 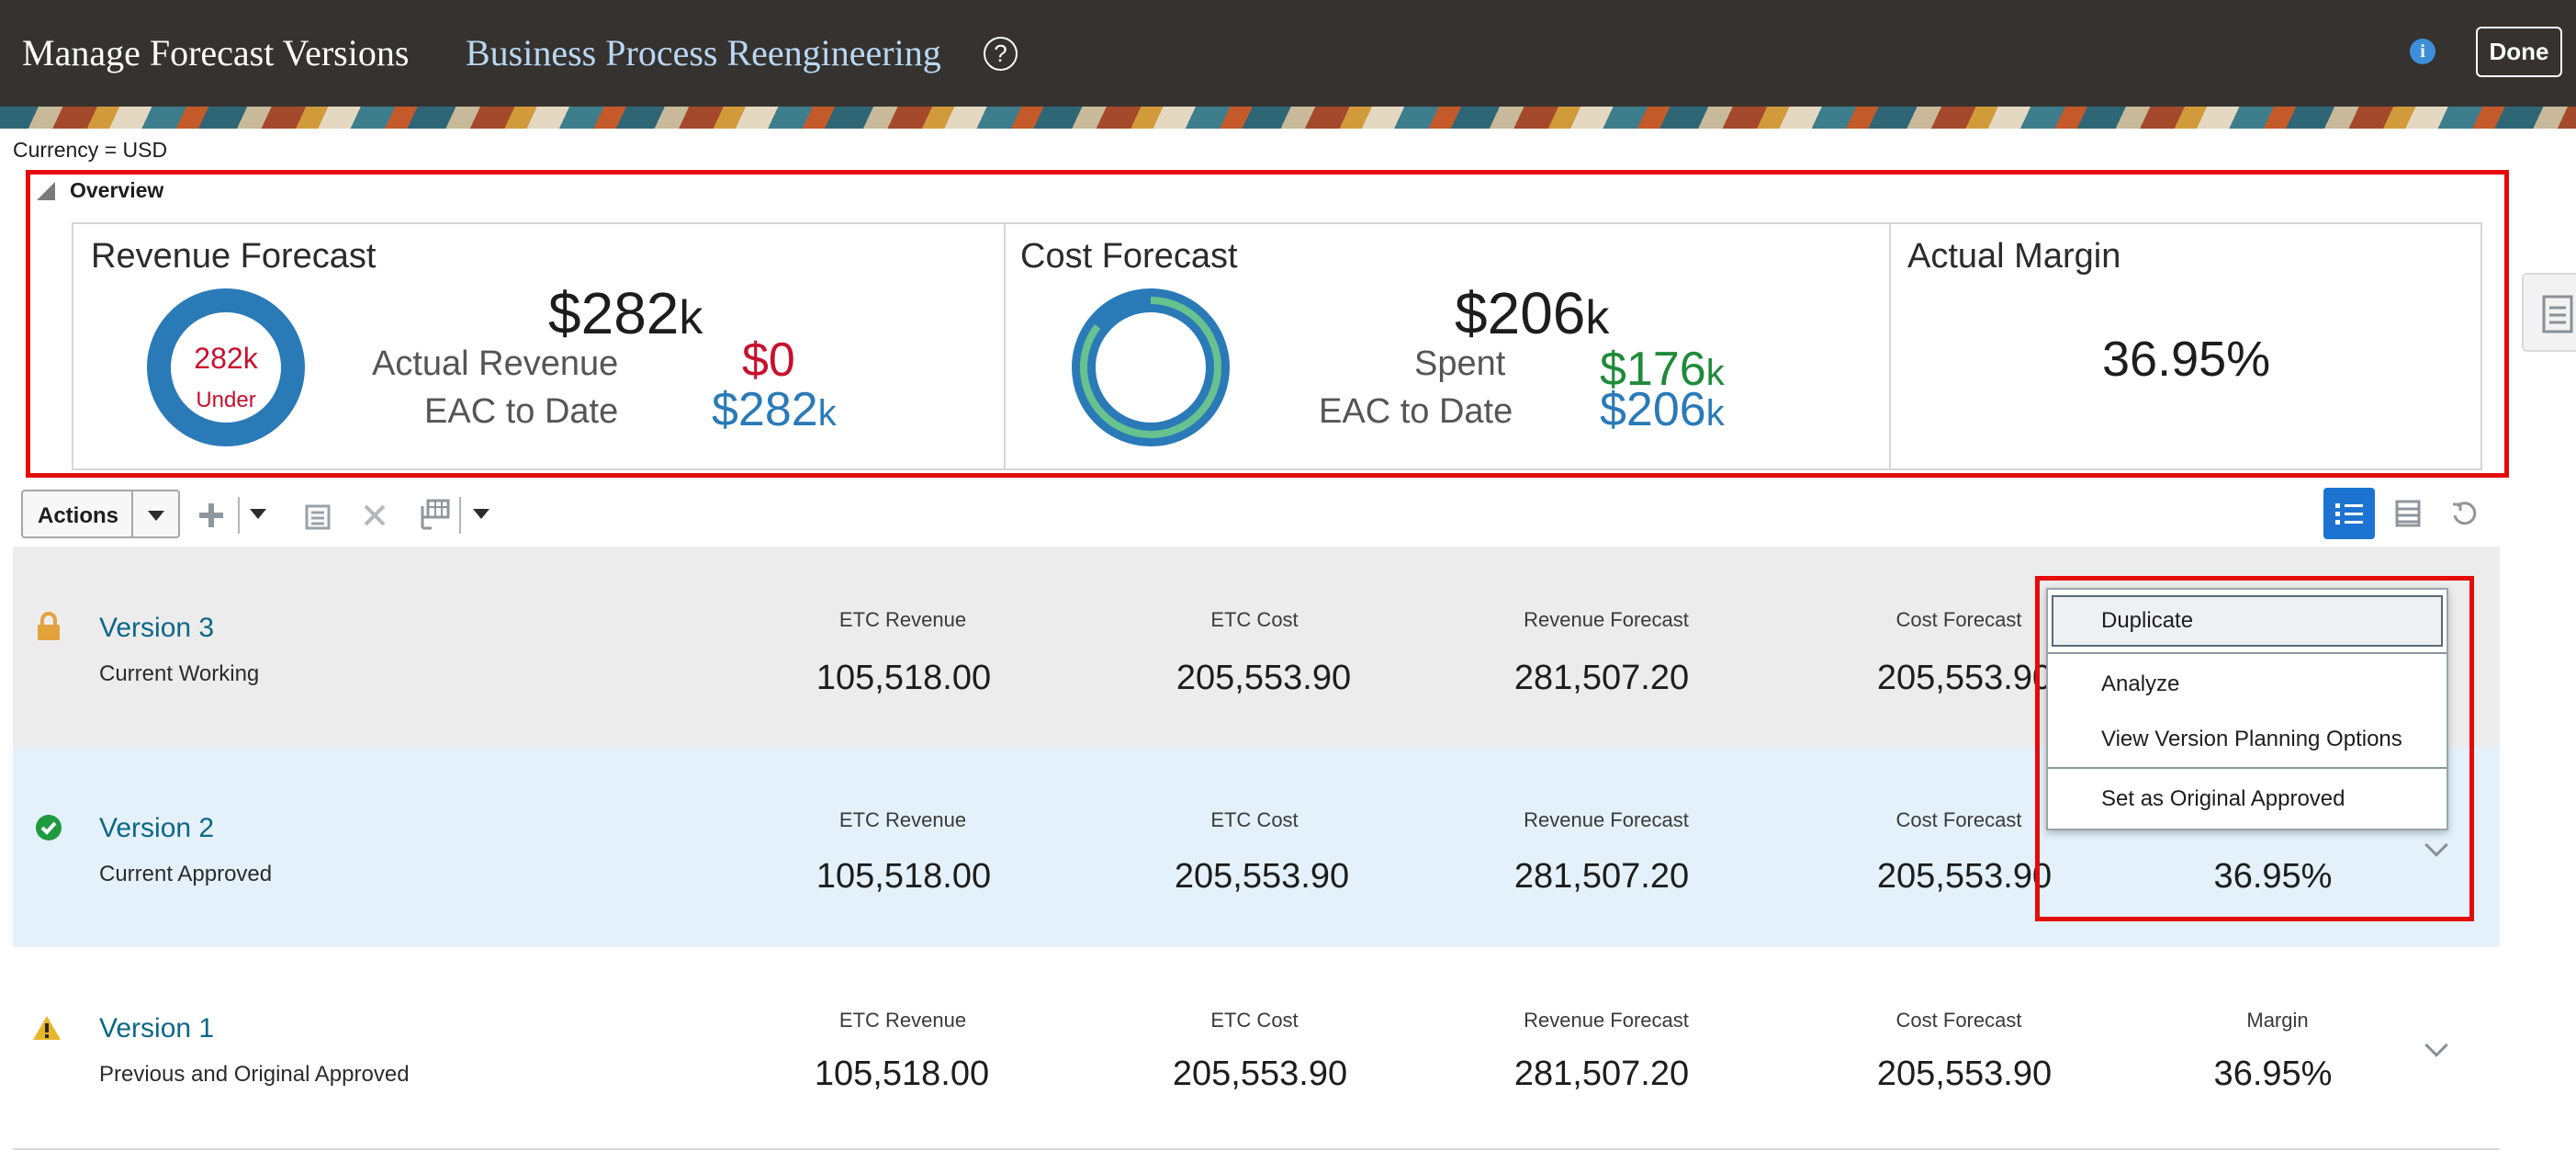 What do you see at coordinates (2557, 314) in the screenshot?
I see `document-icon` at bounding box center [2557, 314].